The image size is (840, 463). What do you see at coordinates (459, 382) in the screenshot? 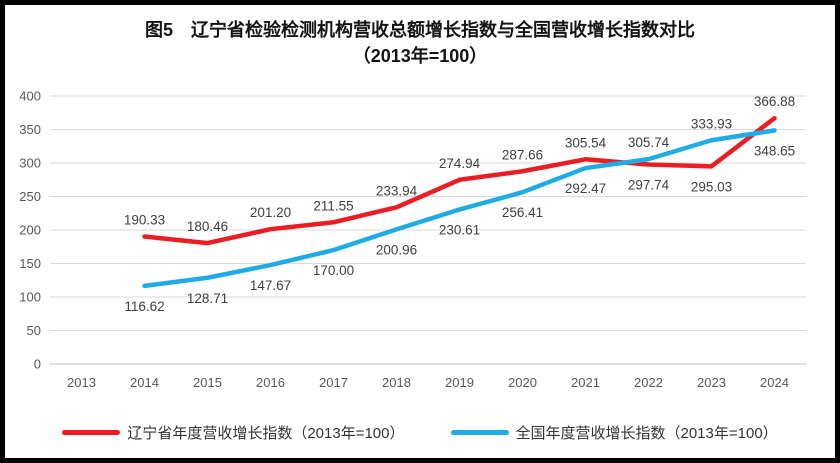
I see `x-tick-label: 2019` at bounding box center [459, 382].